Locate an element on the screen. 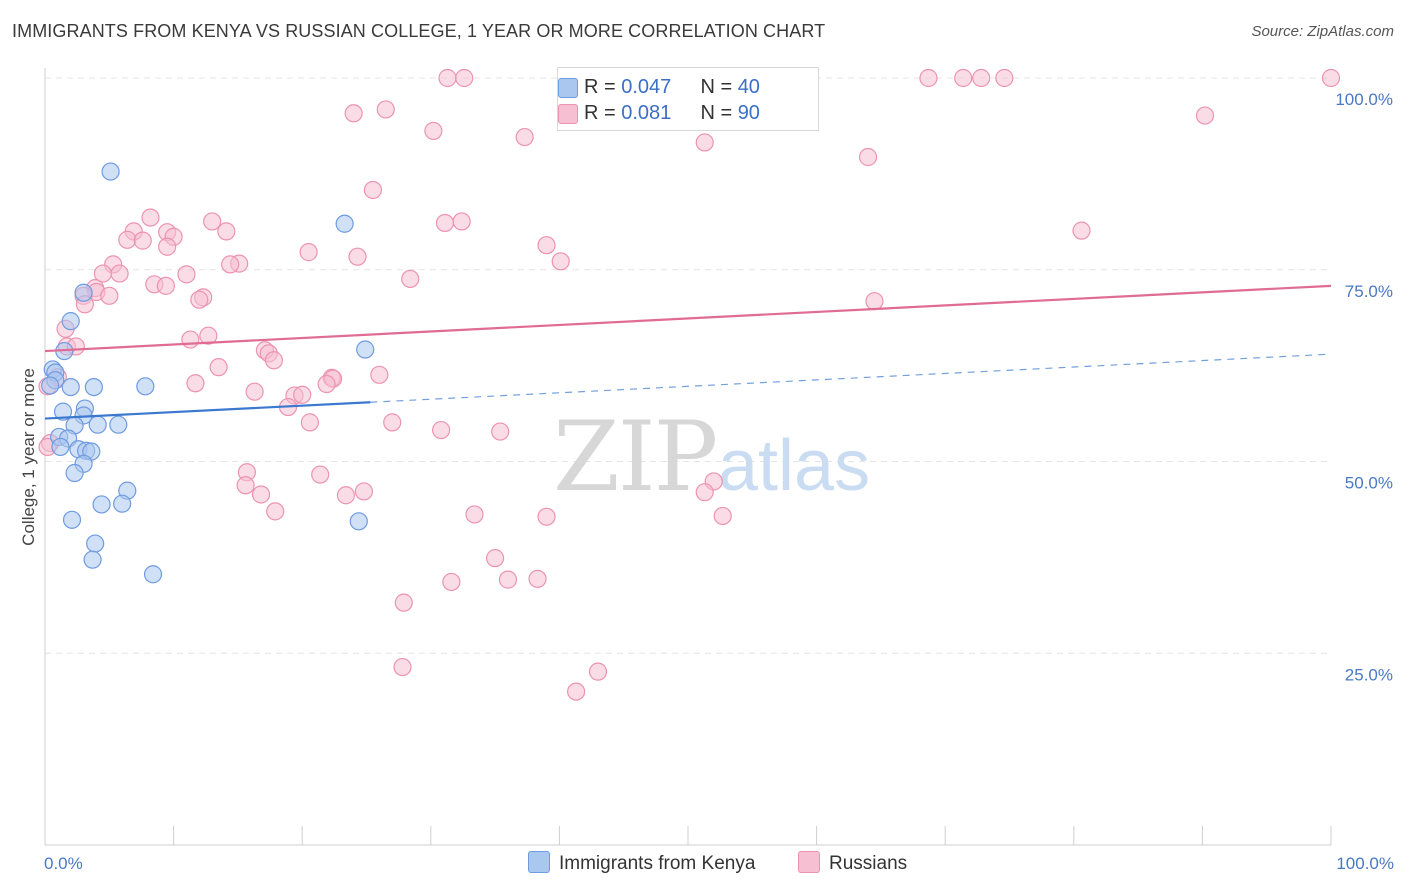 Image resolution: width=1406 pixels, height=892 pixels. x-tick-label-max: 100.0% is located at coordinates (1365, 863).